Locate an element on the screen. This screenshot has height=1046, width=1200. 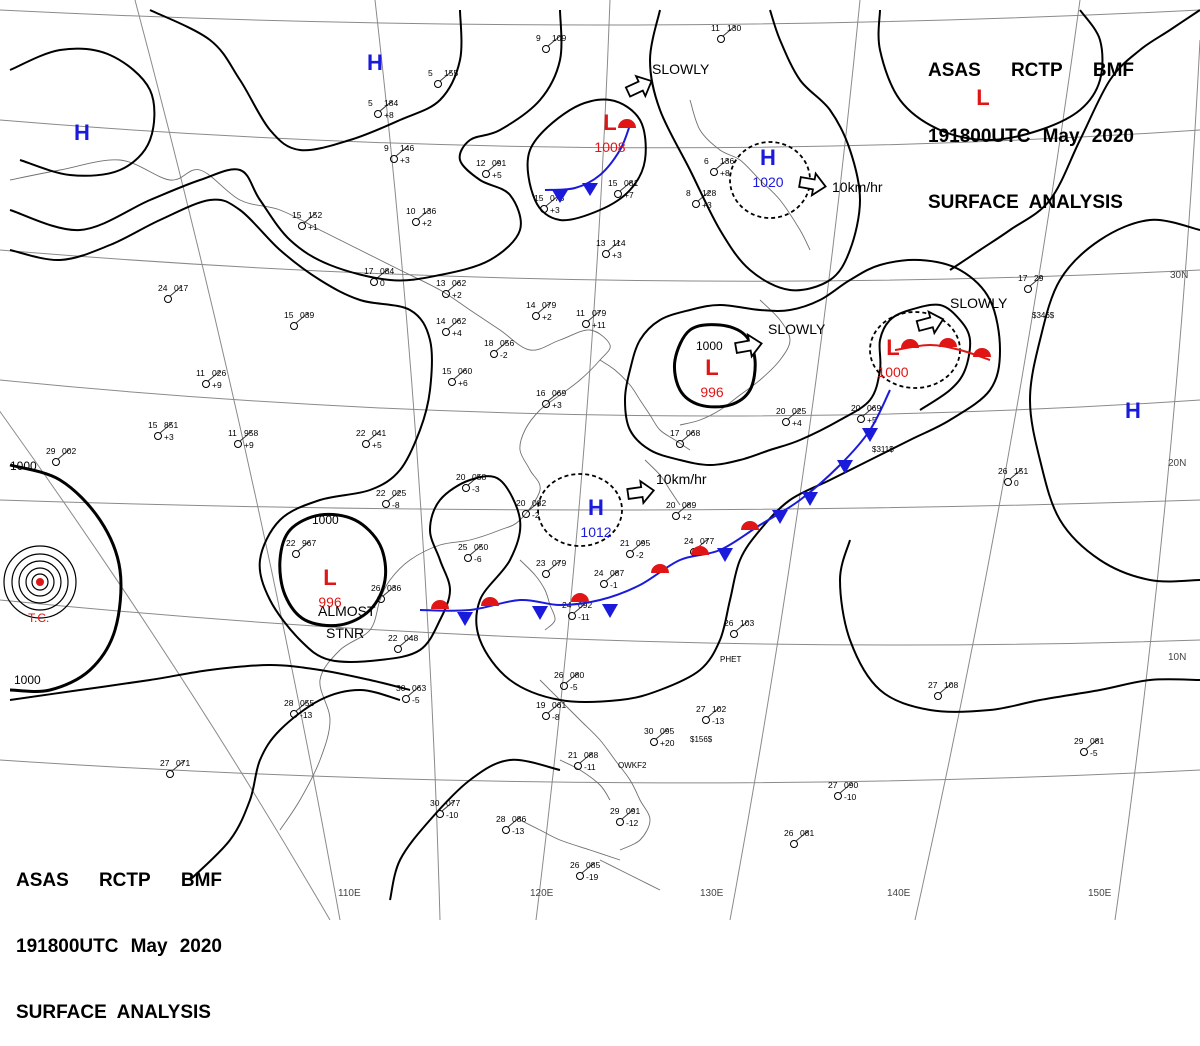
motion-label: 10km/hr is located at coordinates (857, 187).